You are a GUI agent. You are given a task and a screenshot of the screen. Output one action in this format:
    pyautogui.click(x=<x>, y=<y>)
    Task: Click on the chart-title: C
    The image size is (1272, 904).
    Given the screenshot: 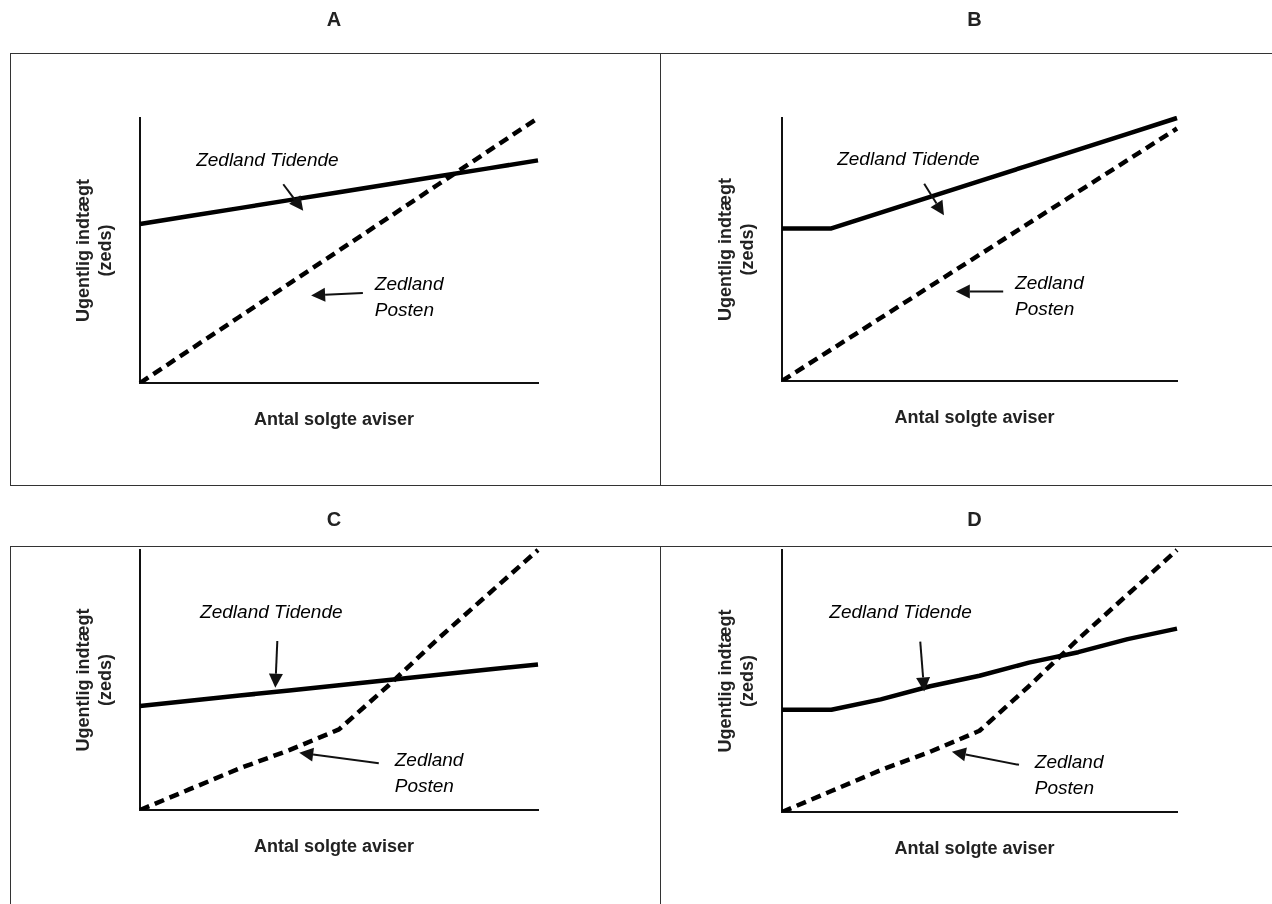 What is the action you would take?
    pyautogui.click(x=334, y=518)
    